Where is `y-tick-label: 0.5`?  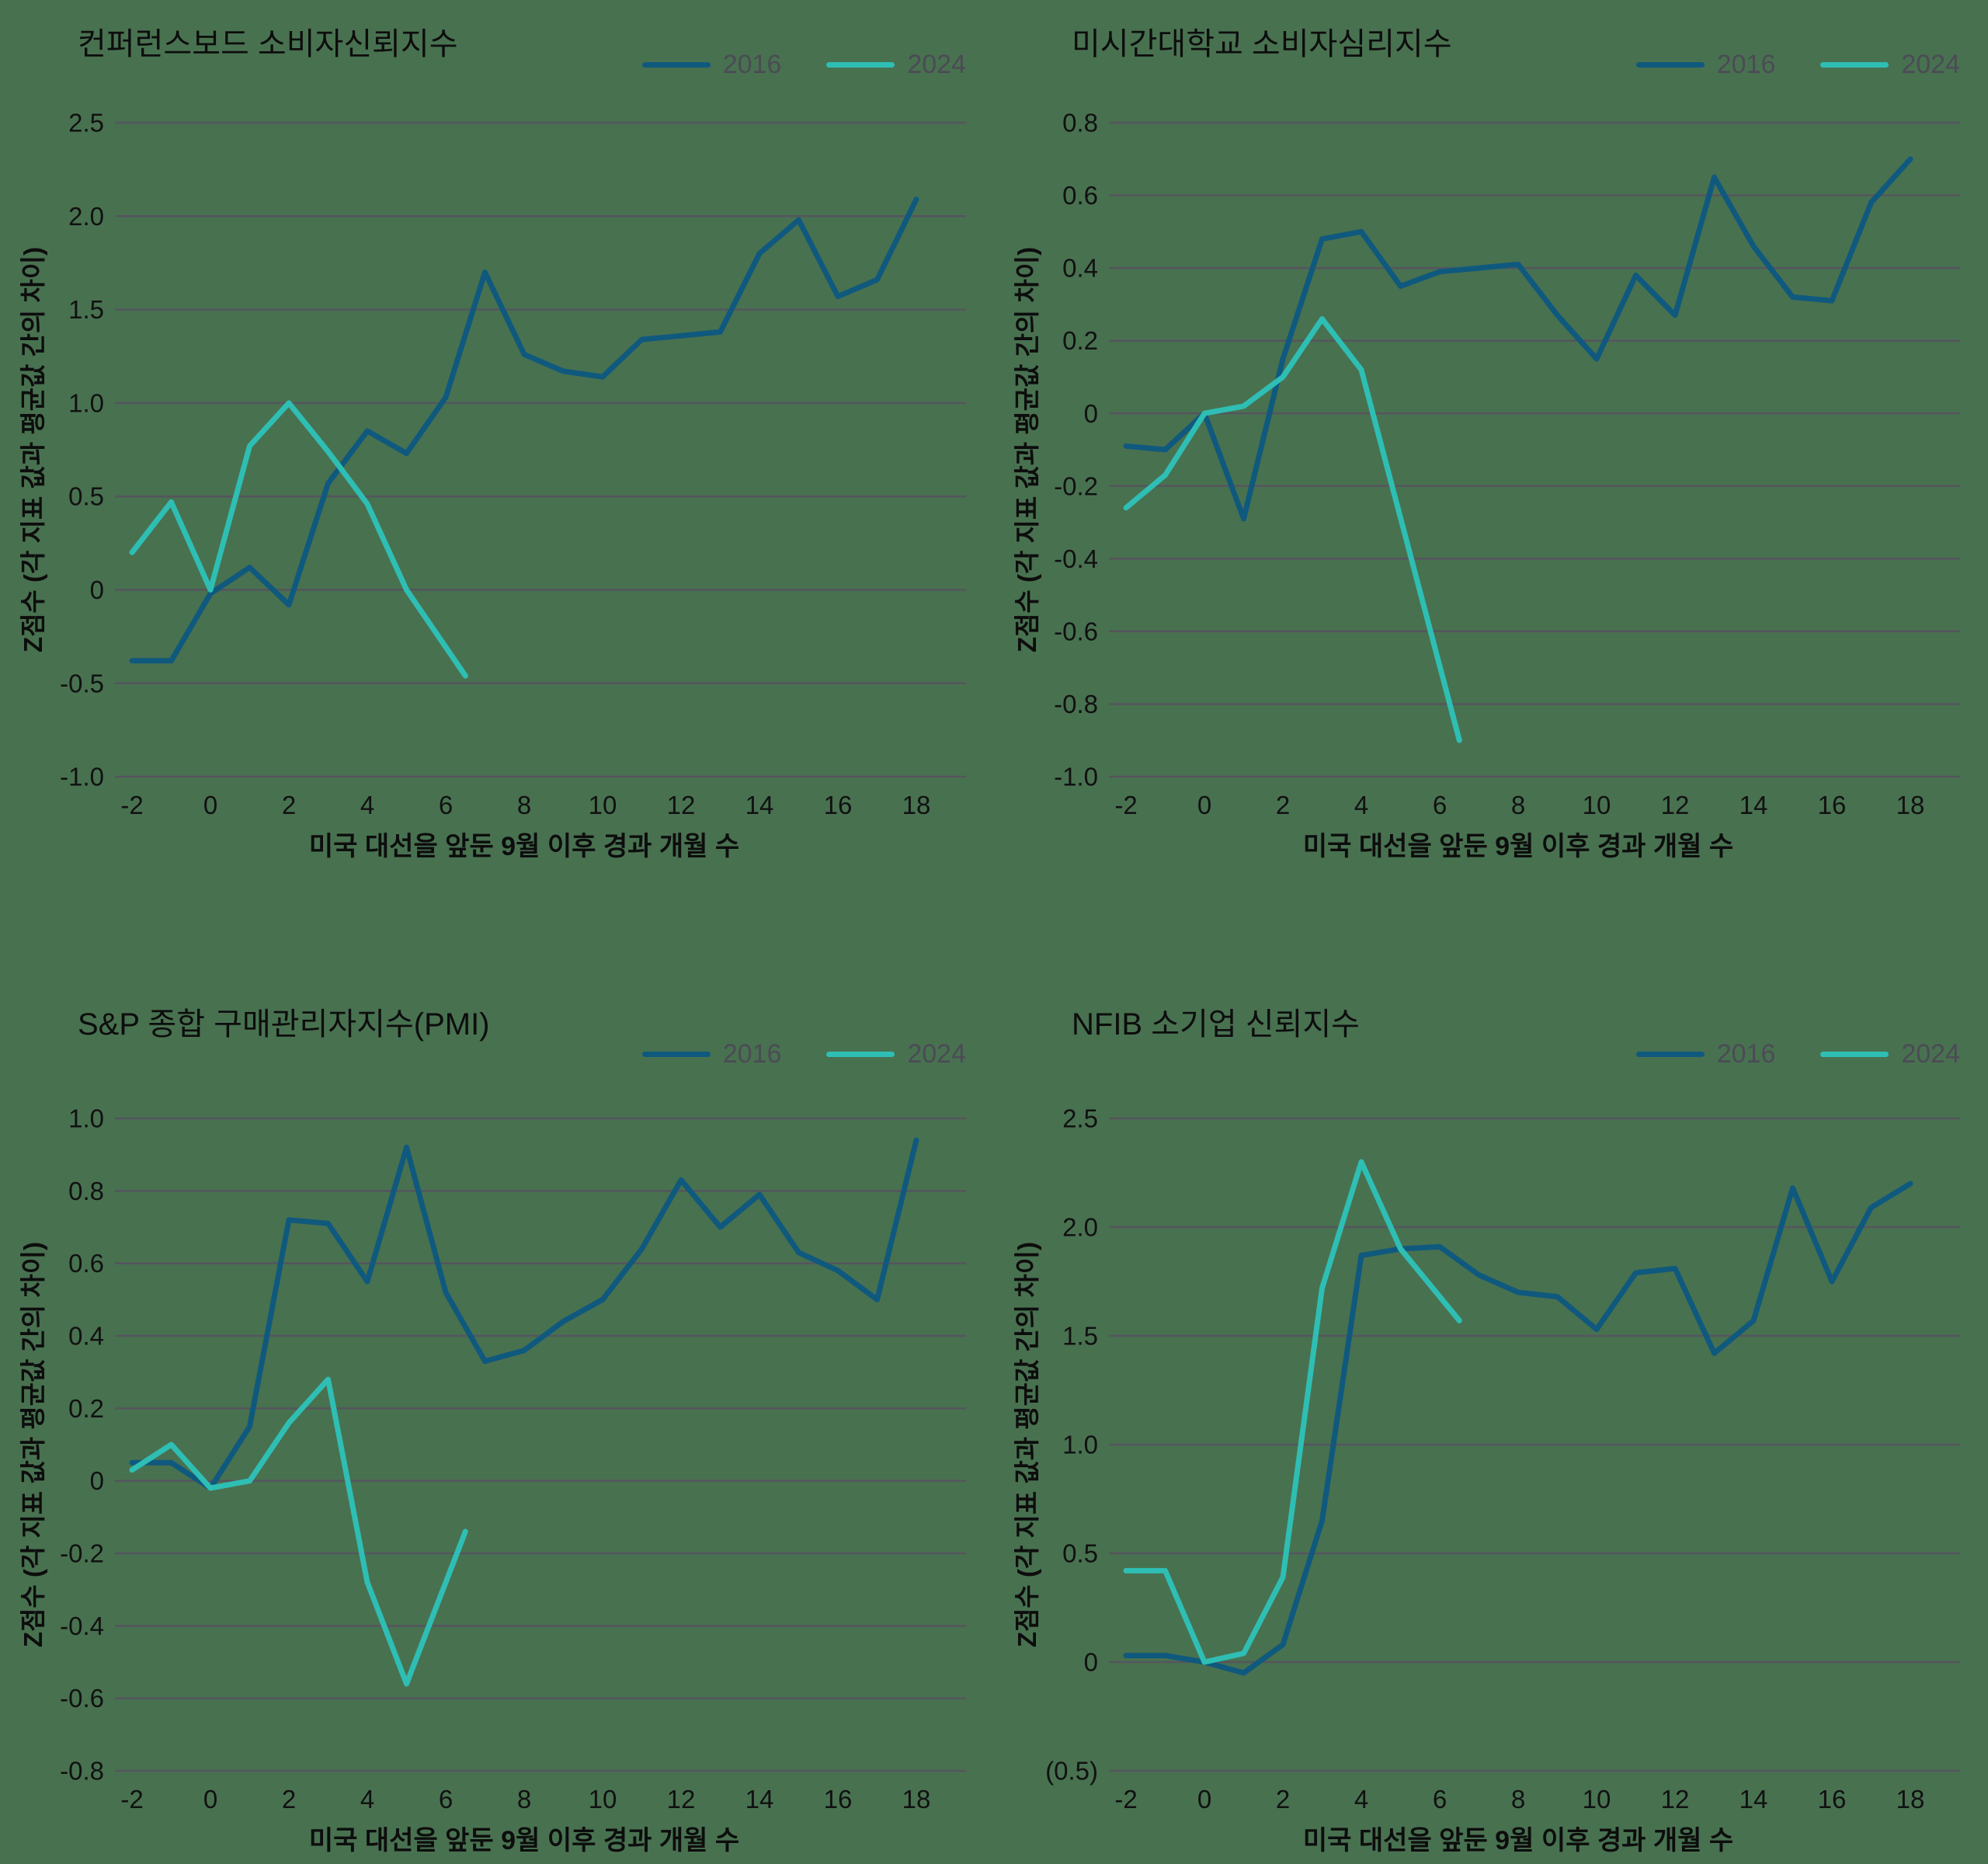
y-tick-label: 0.5 is located at coordinates (1080, 1553).